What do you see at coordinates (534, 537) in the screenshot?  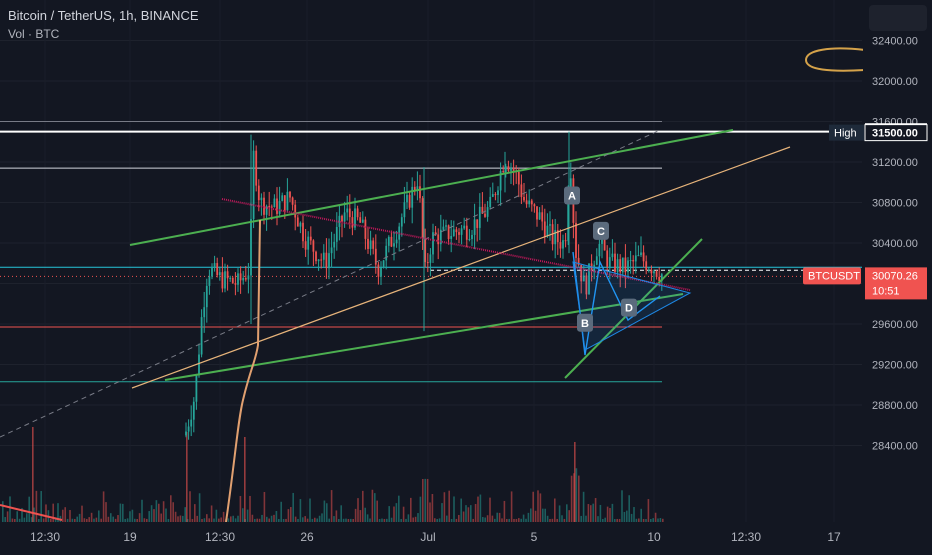 I see `time-tick-label: 5` at bounding box center [534, 537].